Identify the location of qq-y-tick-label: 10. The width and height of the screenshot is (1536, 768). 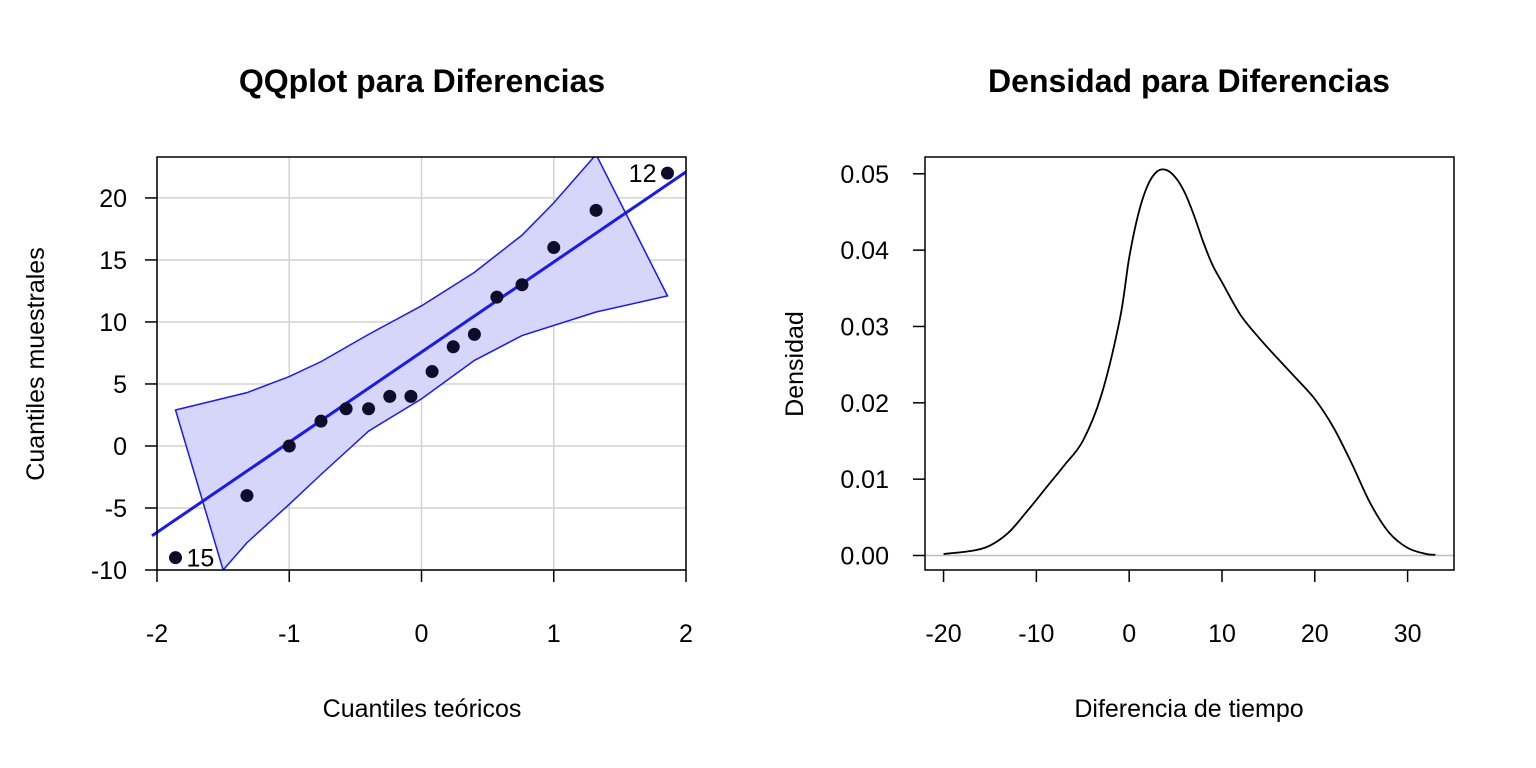
(113, 323).